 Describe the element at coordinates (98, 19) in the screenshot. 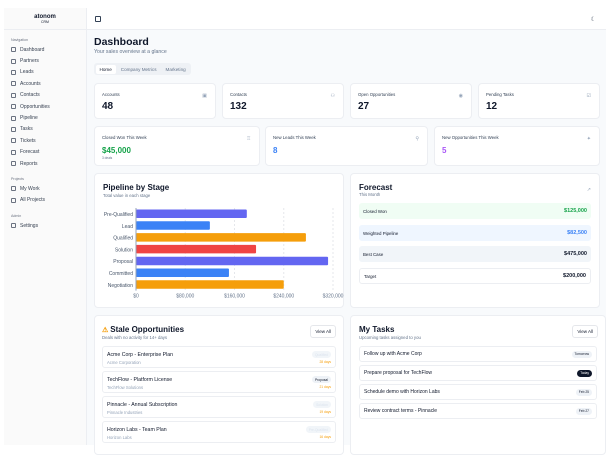

I see `sidebar-toggle-icon` at that location.